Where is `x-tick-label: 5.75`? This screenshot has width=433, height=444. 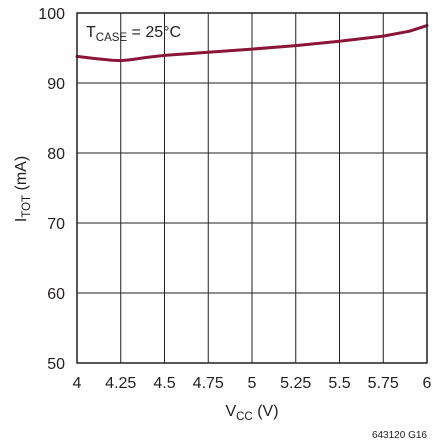 x-tick-label: 5.75 is located at coordinates (383, 383).